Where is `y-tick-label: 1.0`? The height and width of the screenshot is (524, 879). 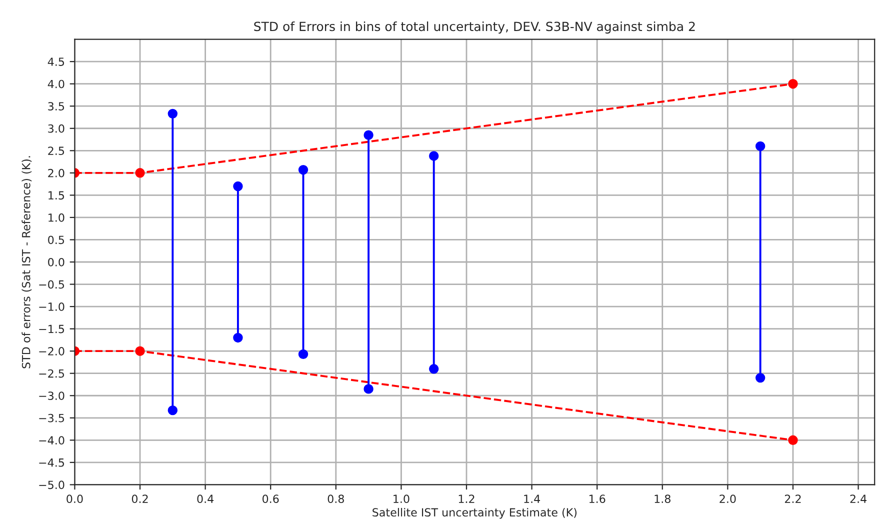
y-tick-label: 1.0 is located at coordinates (56, 217).